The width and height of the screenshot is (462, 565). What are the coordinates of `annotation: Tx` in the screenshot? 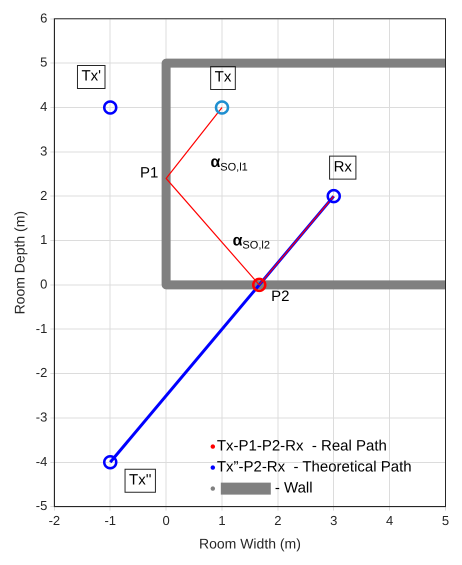 It's located at (223, 77).